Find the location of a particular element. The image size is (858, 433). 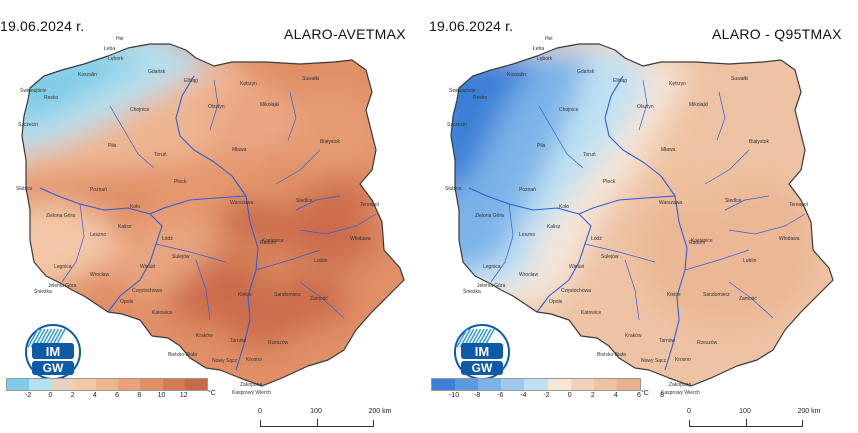

city-label: Toruń is located at coordinates (589, 155).